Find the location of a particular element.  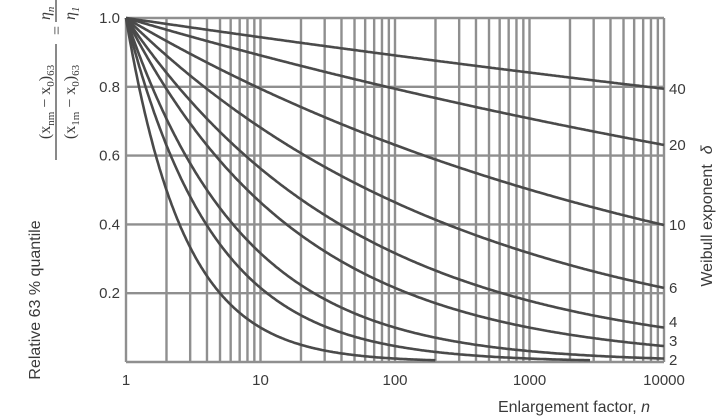

right-axis-title: Weibull exponentδ is located at coordinates (707, 215).